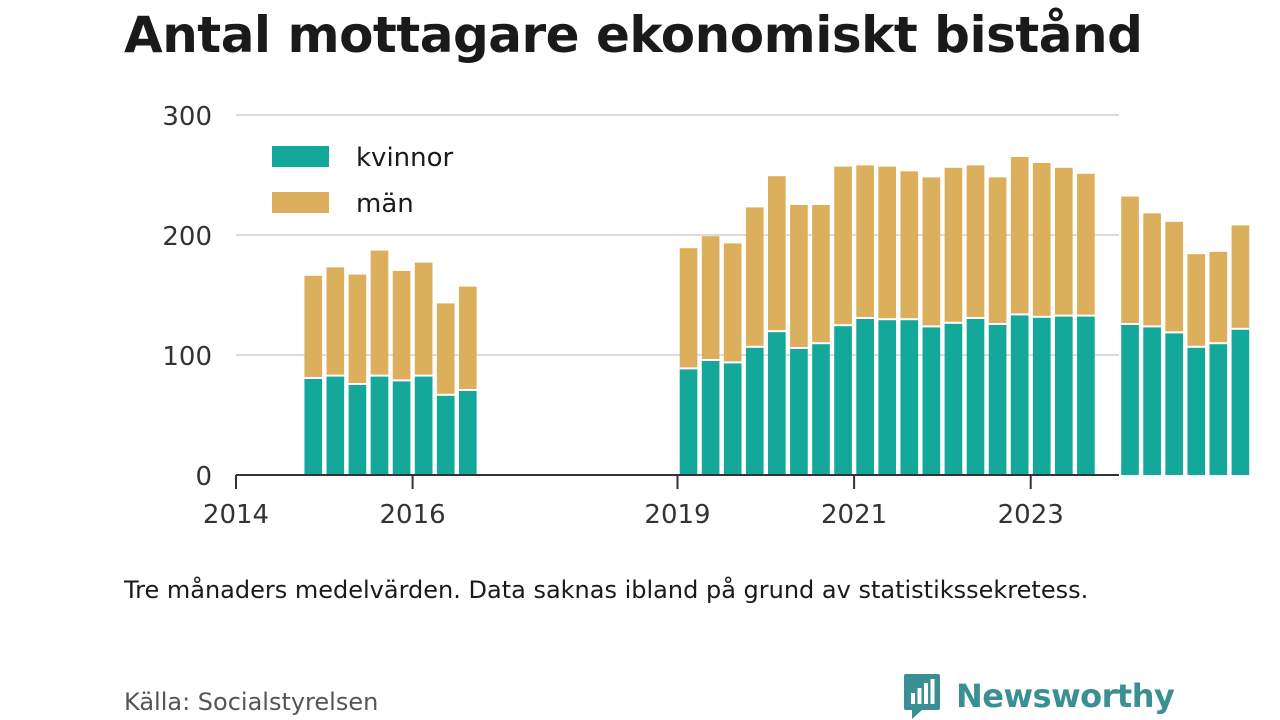 The image size is (1280, 720). I want to click on x-tick-label: 2016, so click(413, 515).